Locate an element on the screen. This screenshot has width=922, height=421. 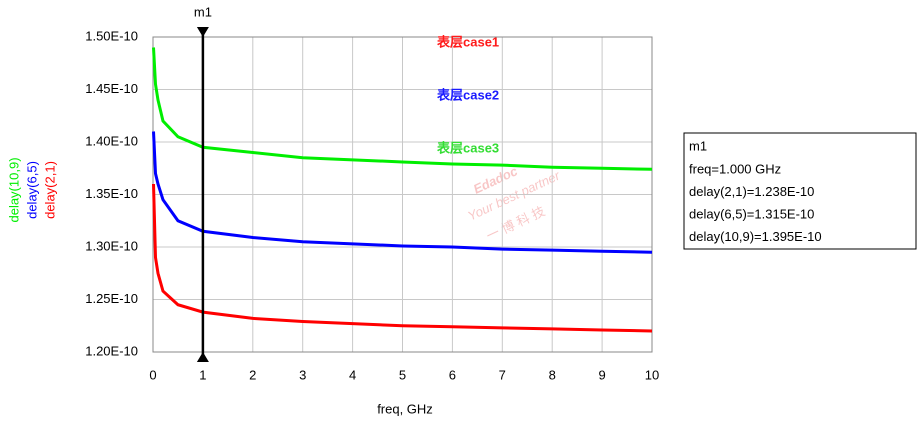
x-tick-label: 2 is located at coordinates (252, 374).